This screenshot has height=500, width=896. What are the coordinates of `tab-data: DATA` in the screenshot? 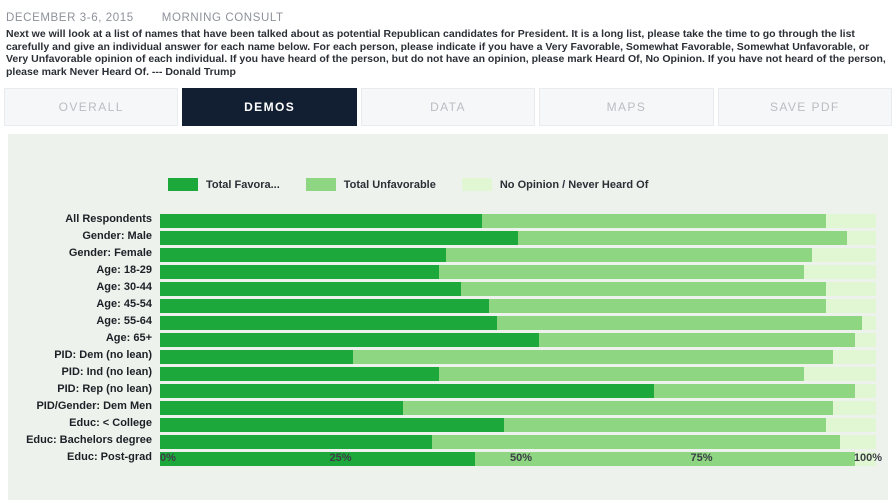 It's located at (448, 107).